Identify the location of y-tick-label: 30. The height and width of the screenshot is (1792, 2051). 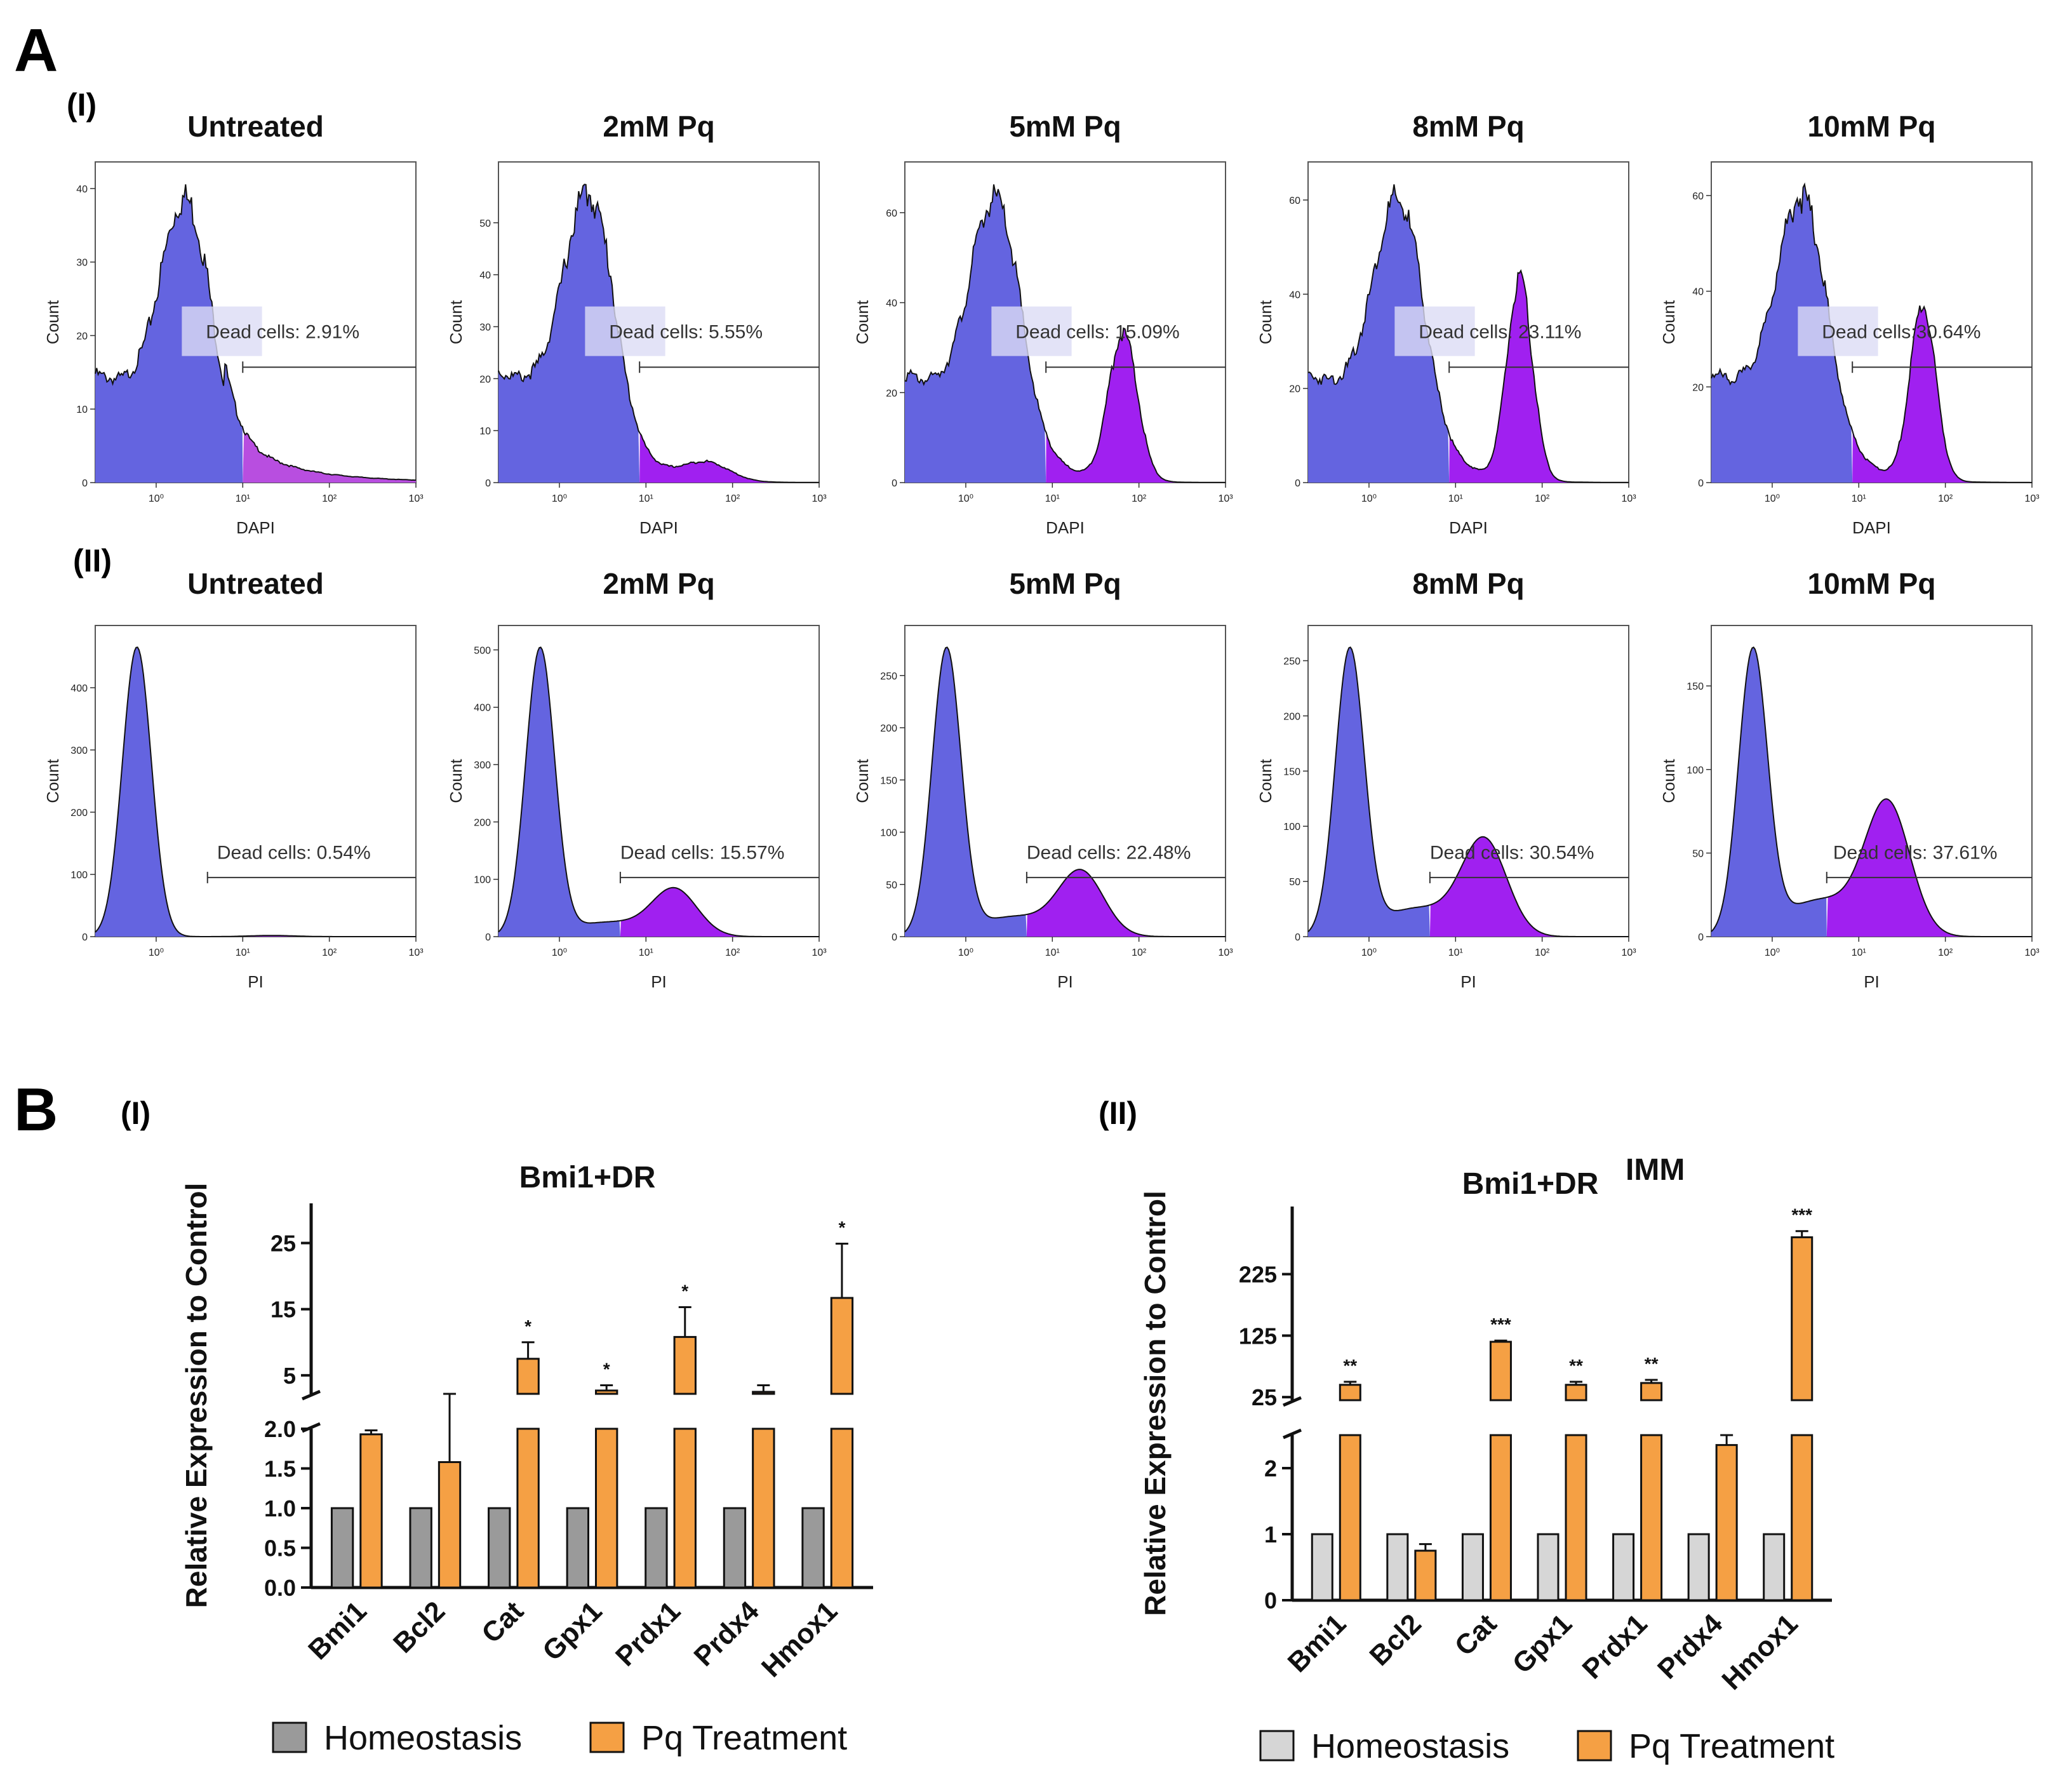
(485, 327).